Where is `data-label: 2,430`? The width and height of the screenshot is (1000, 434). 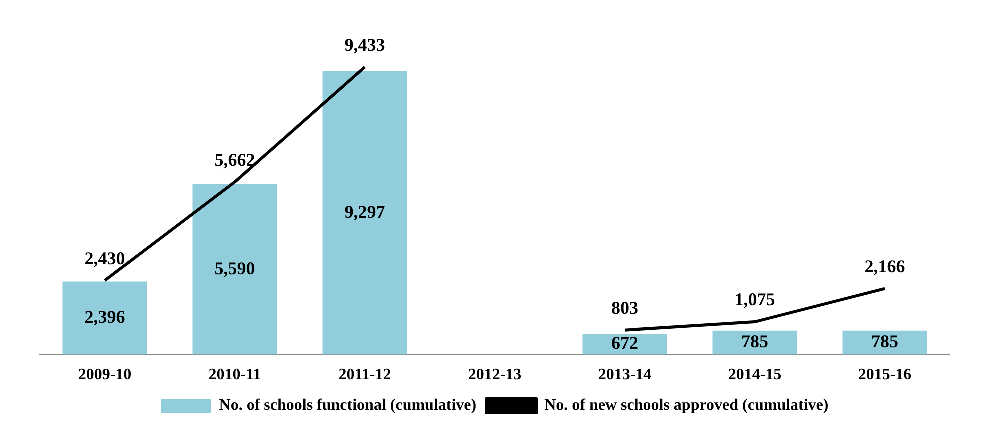 data-label: 2,430 is located at coordinates (105, 258).